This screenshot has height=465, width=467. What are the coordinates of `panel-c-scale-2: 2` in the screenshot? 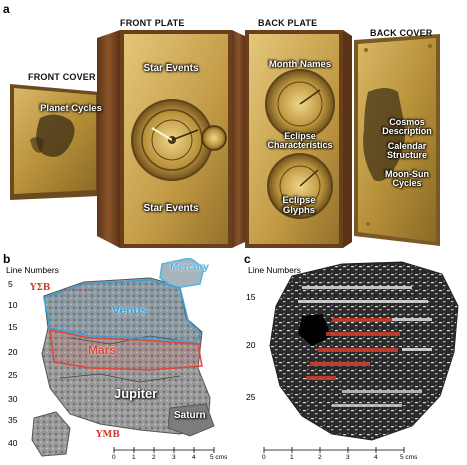 It's located at (320, 457).